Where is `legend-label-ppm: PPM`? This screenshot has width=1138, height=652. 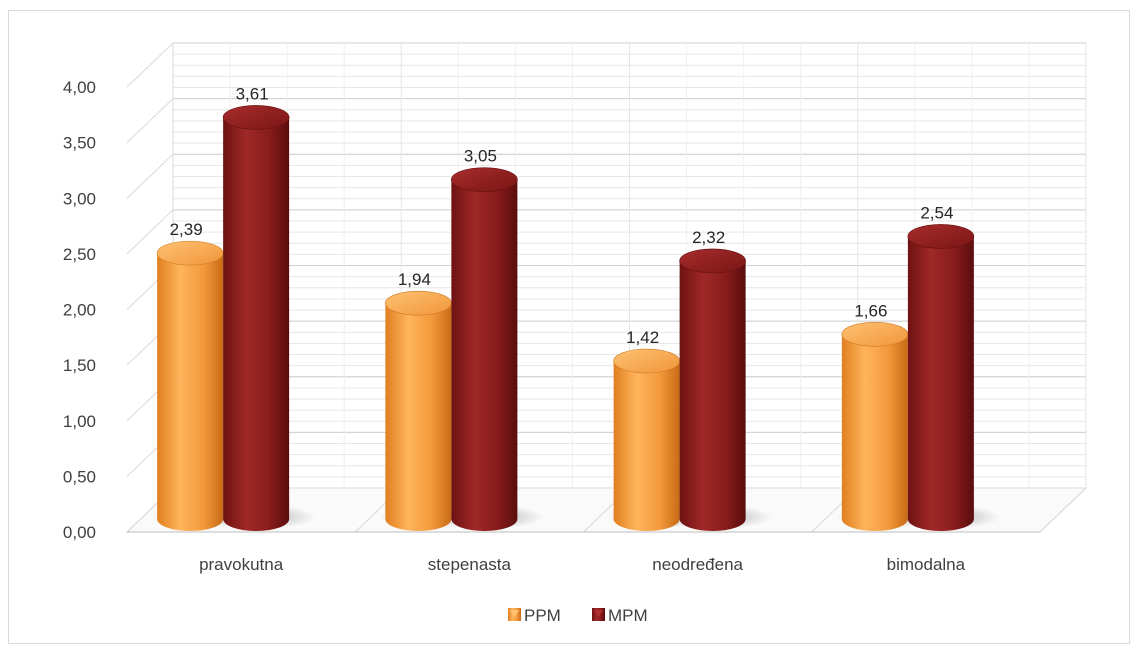
legend-label-ppm: PPM is located at coordinates (542, 615).